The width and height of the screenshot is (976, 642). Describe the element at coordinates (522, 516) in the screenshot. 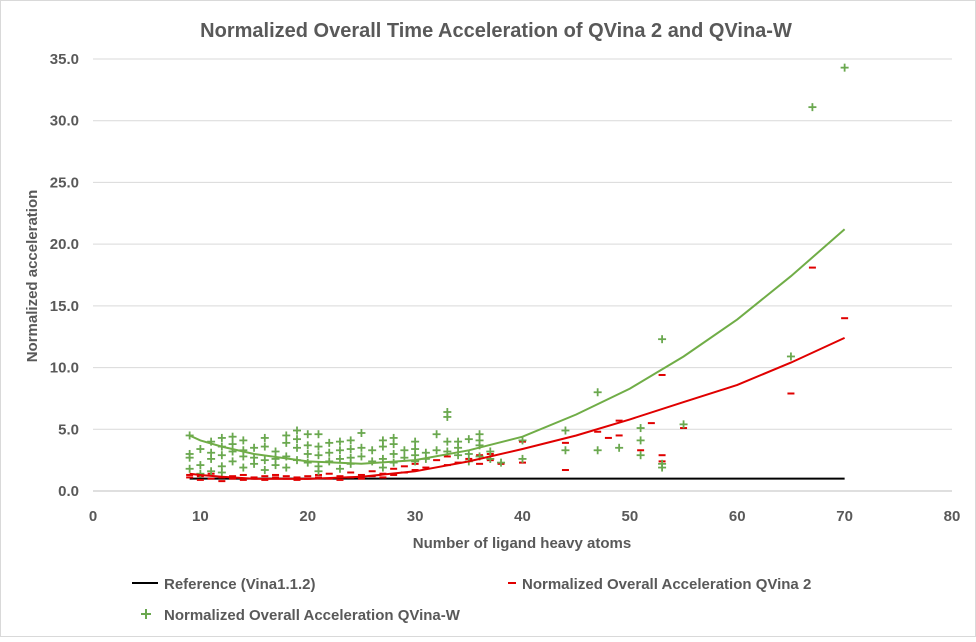

I see `x-tick-label: 40` at that location.